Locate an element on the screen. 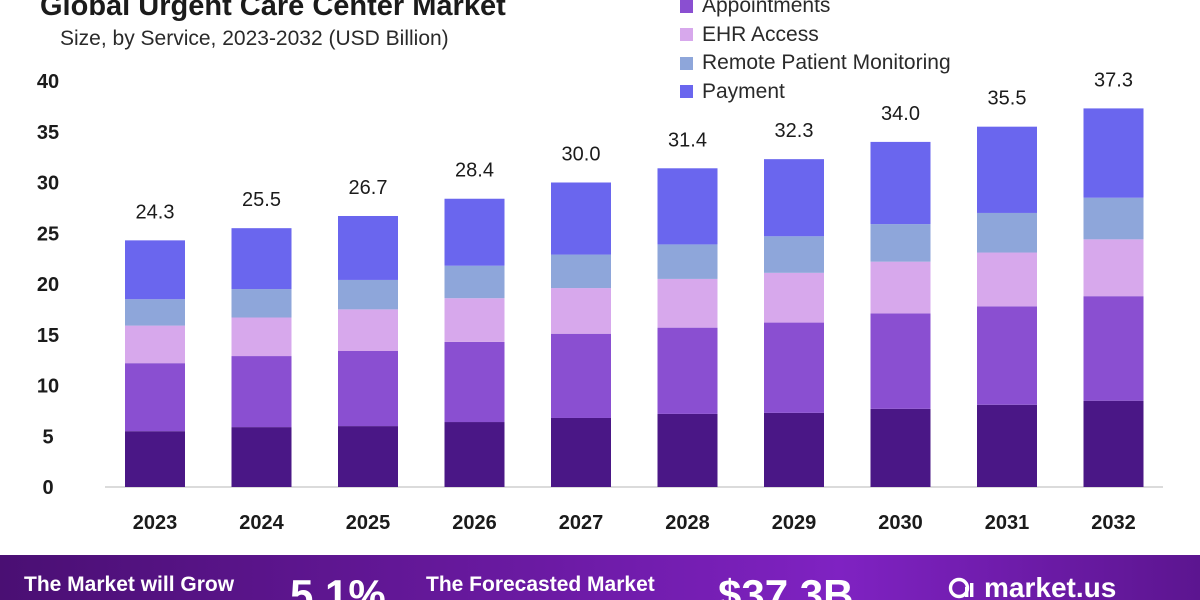 This screenshot has height=600, width=1200. y-tick-label: 0 is located at coordinates (47, 488).